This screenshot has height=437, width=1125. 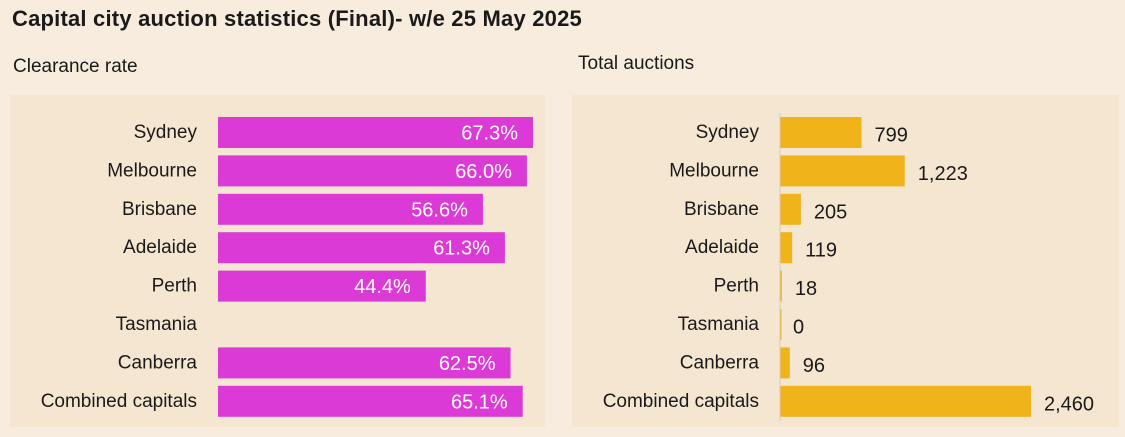 What do you see at coordinates (439, 210) in the screenshot?
I see `value-label-brisbane: 56.6%` at bounding box center [439, 210].